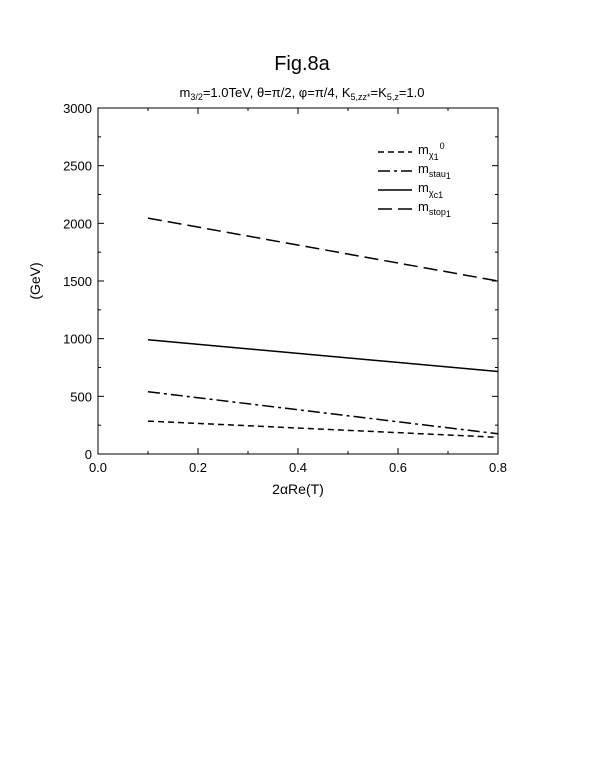 This screenshot has height=776, width=599. Describe the element at coordinates (498, 467) in the screenshot. I see `x-tick-label: 0.8` at that location.